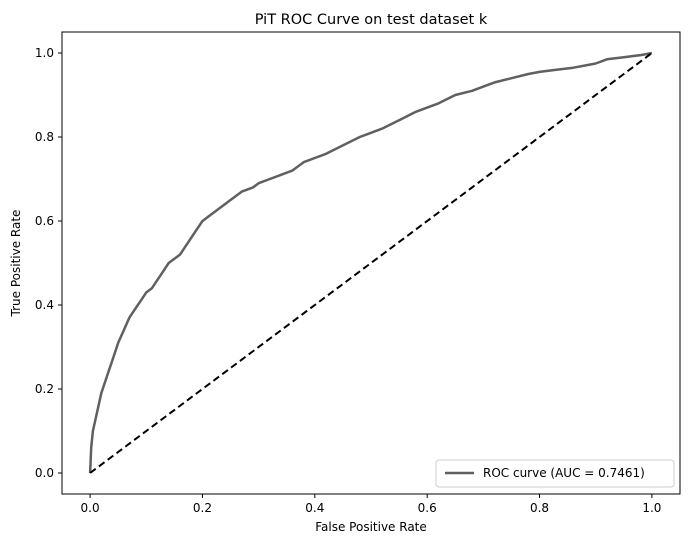  I want to click on legend: ROC curve (AUC = 0.7461), so click(555, 473).